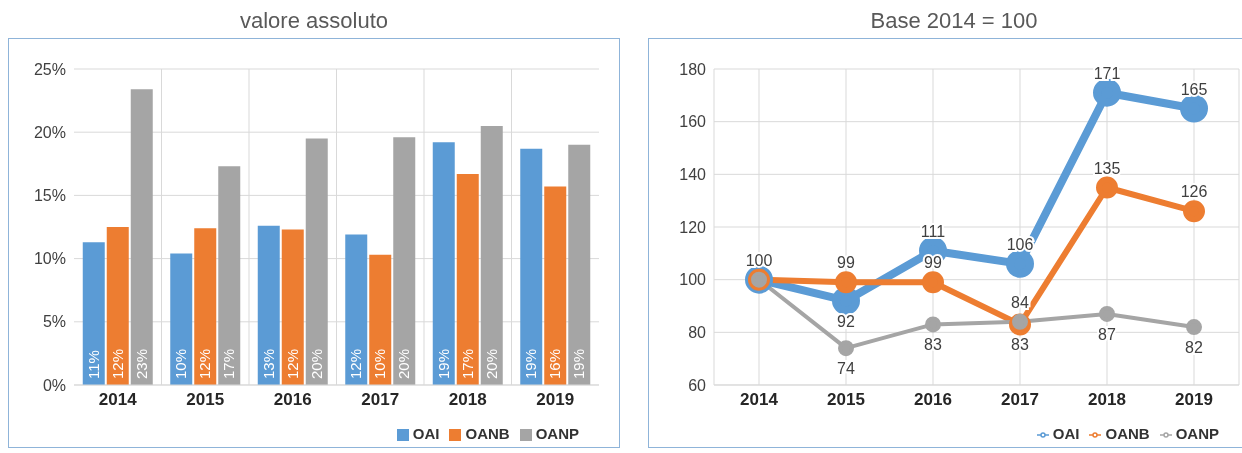 This screenshot has height=453, width=1242. Describe the element at coordinates (141, 363) in the screenshot. I see `data-label: 23%` at that location.